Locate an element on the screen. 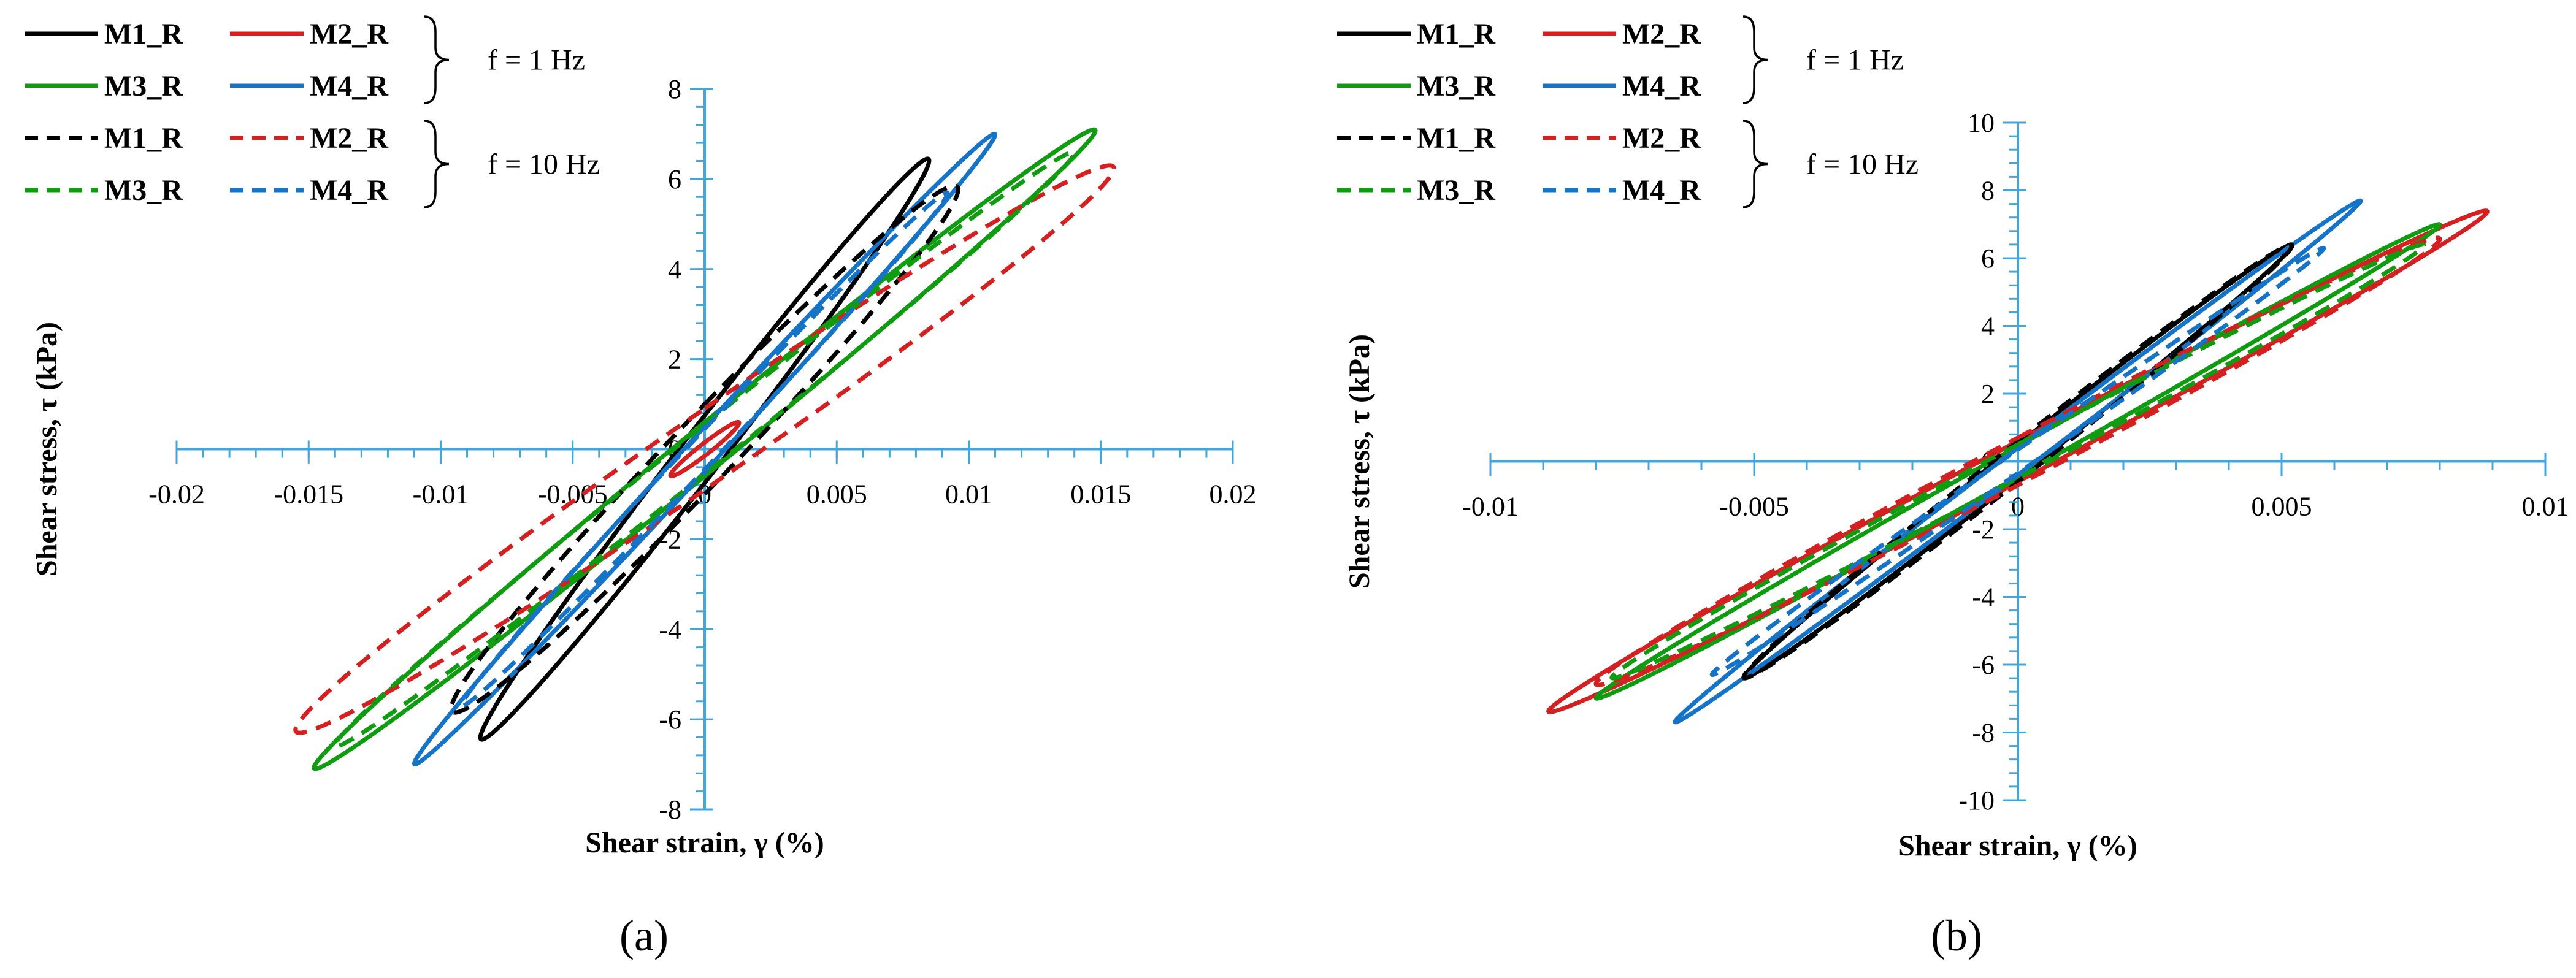  x-tick-label: -0.02 is located at coordinates (176, 494).